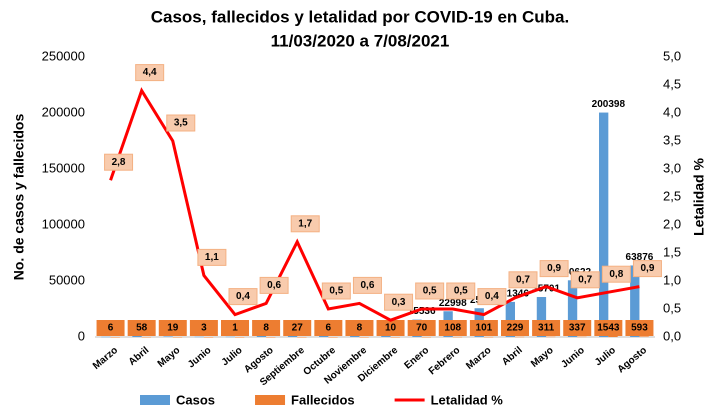  I want to click on y2-tick-label: 2,5, so click(672, 195).